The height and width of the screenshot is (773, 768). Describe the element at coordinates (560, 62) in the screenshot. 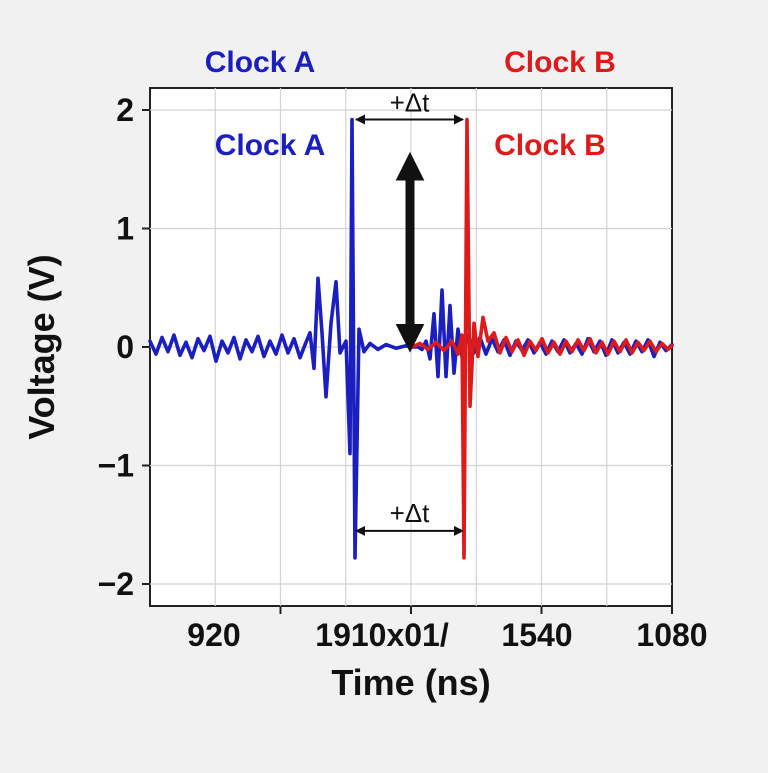

I see `legend-entry-clock-b: Clock B` at that location.